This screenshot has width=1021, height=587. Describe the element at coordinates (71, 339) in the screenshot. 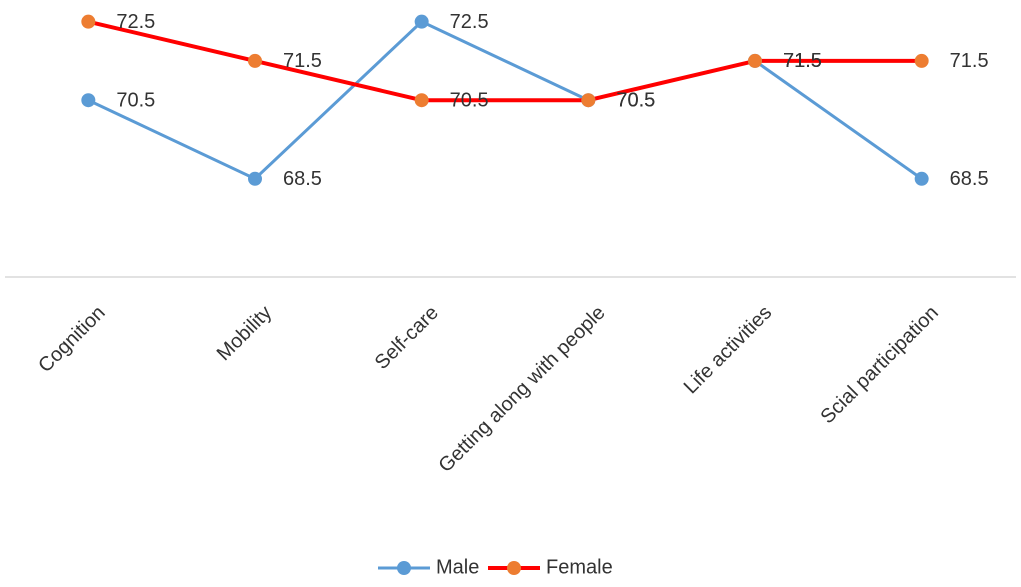

I see `x-tick-label: Cognition` at that location.